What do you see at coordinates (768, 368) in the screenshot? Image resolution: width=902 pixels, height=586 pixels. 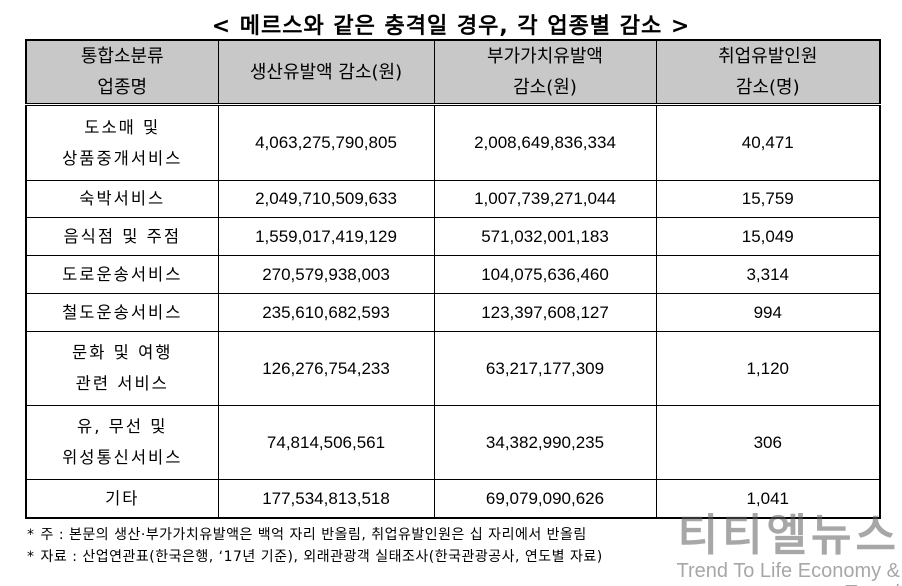 I see `employment-cell: 1,120` at bounding box center [768, 368].